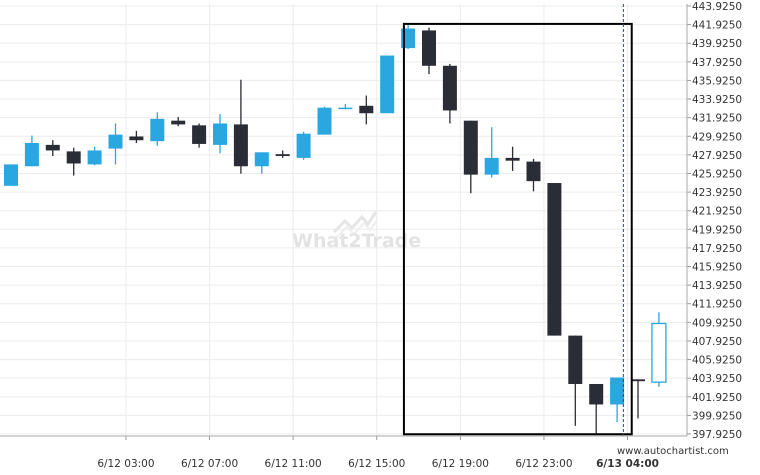 The height and width of the screenshot is (475, 760). Describe the element at coordinates (717, 342) in the screenshot. I see `y-tick-label: 407.9250` at that location.